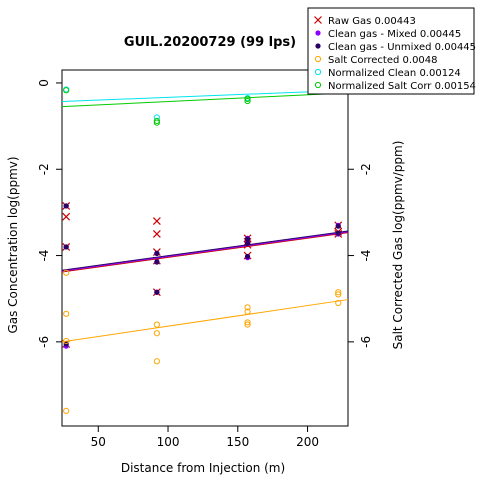 This screenshot has height=480, width=480. Describe the element at coordinates (366, 342) in the screenshot. I see `y-right-tick-label: -6` at that location.